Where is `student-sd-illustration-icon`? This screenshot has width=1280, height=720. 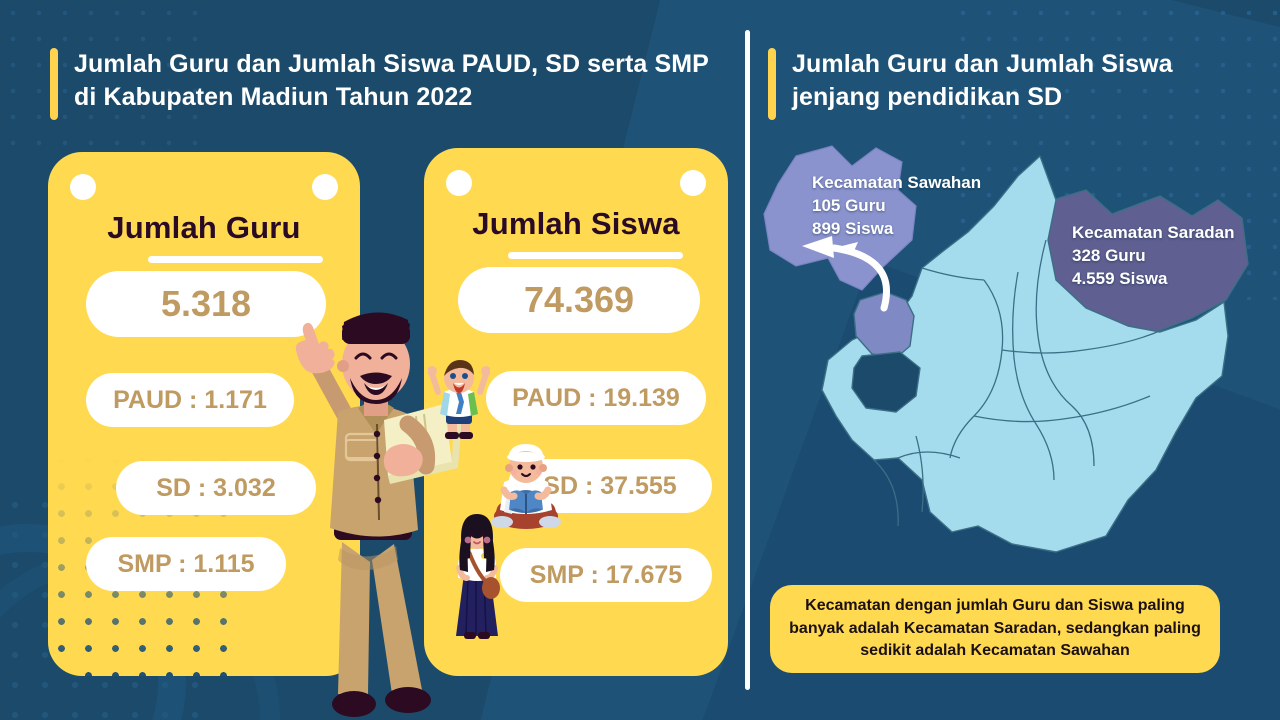 student-sd-illustration-icon is located at coordinates (526, 486).